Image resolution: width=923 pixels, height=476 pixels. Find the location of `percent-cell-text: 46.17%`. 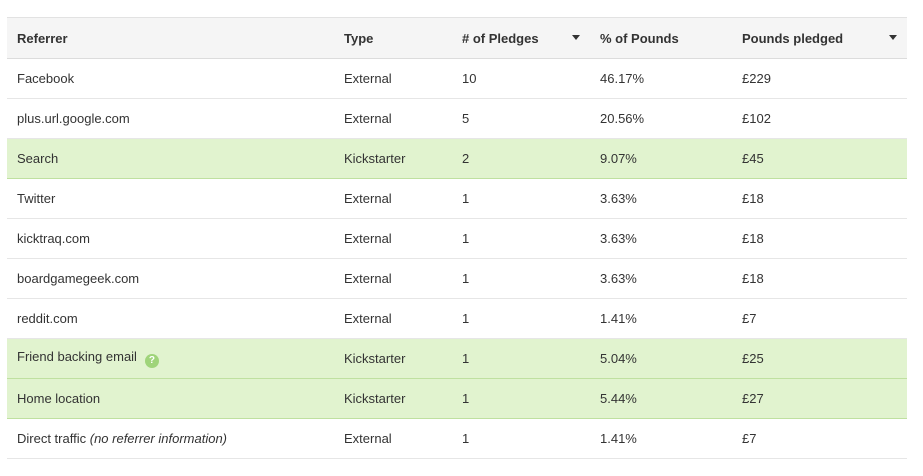

percent-cell-text: 46.17% is located at coordinates (622, 78).